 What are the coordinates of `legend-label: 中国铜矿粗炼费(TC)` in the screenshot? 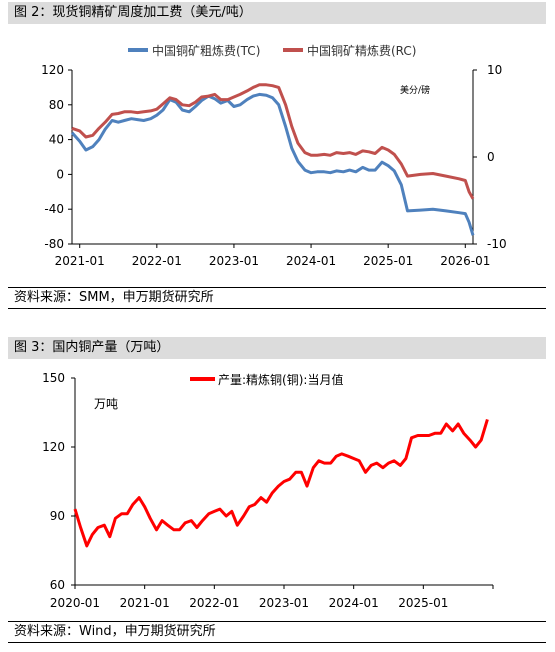 It's located at (206, 50).